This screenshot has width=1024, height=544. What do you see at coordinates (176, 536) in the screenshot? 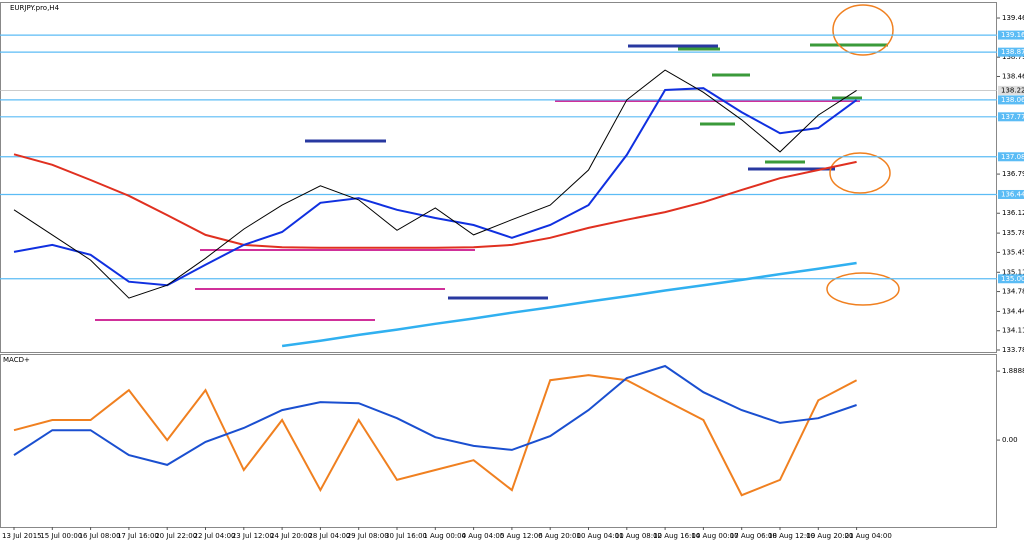
I see `x-tick-label: 20 Jul 22:00` at bounding box center [176, 536].